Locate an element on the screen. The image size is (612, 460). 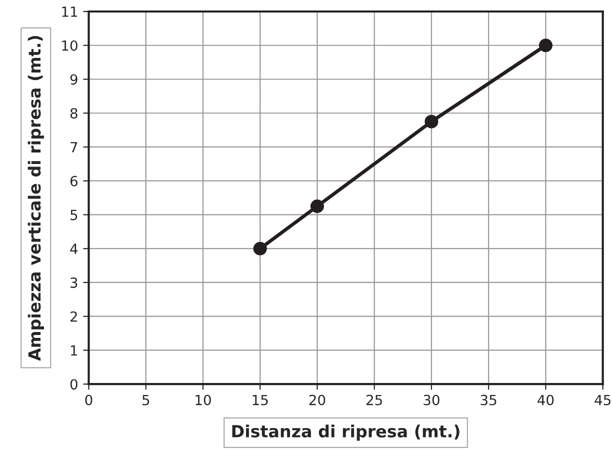
y-axis-title: Ampiezza verticale di ripresa (mt.) is located at coordinates (36, 198).